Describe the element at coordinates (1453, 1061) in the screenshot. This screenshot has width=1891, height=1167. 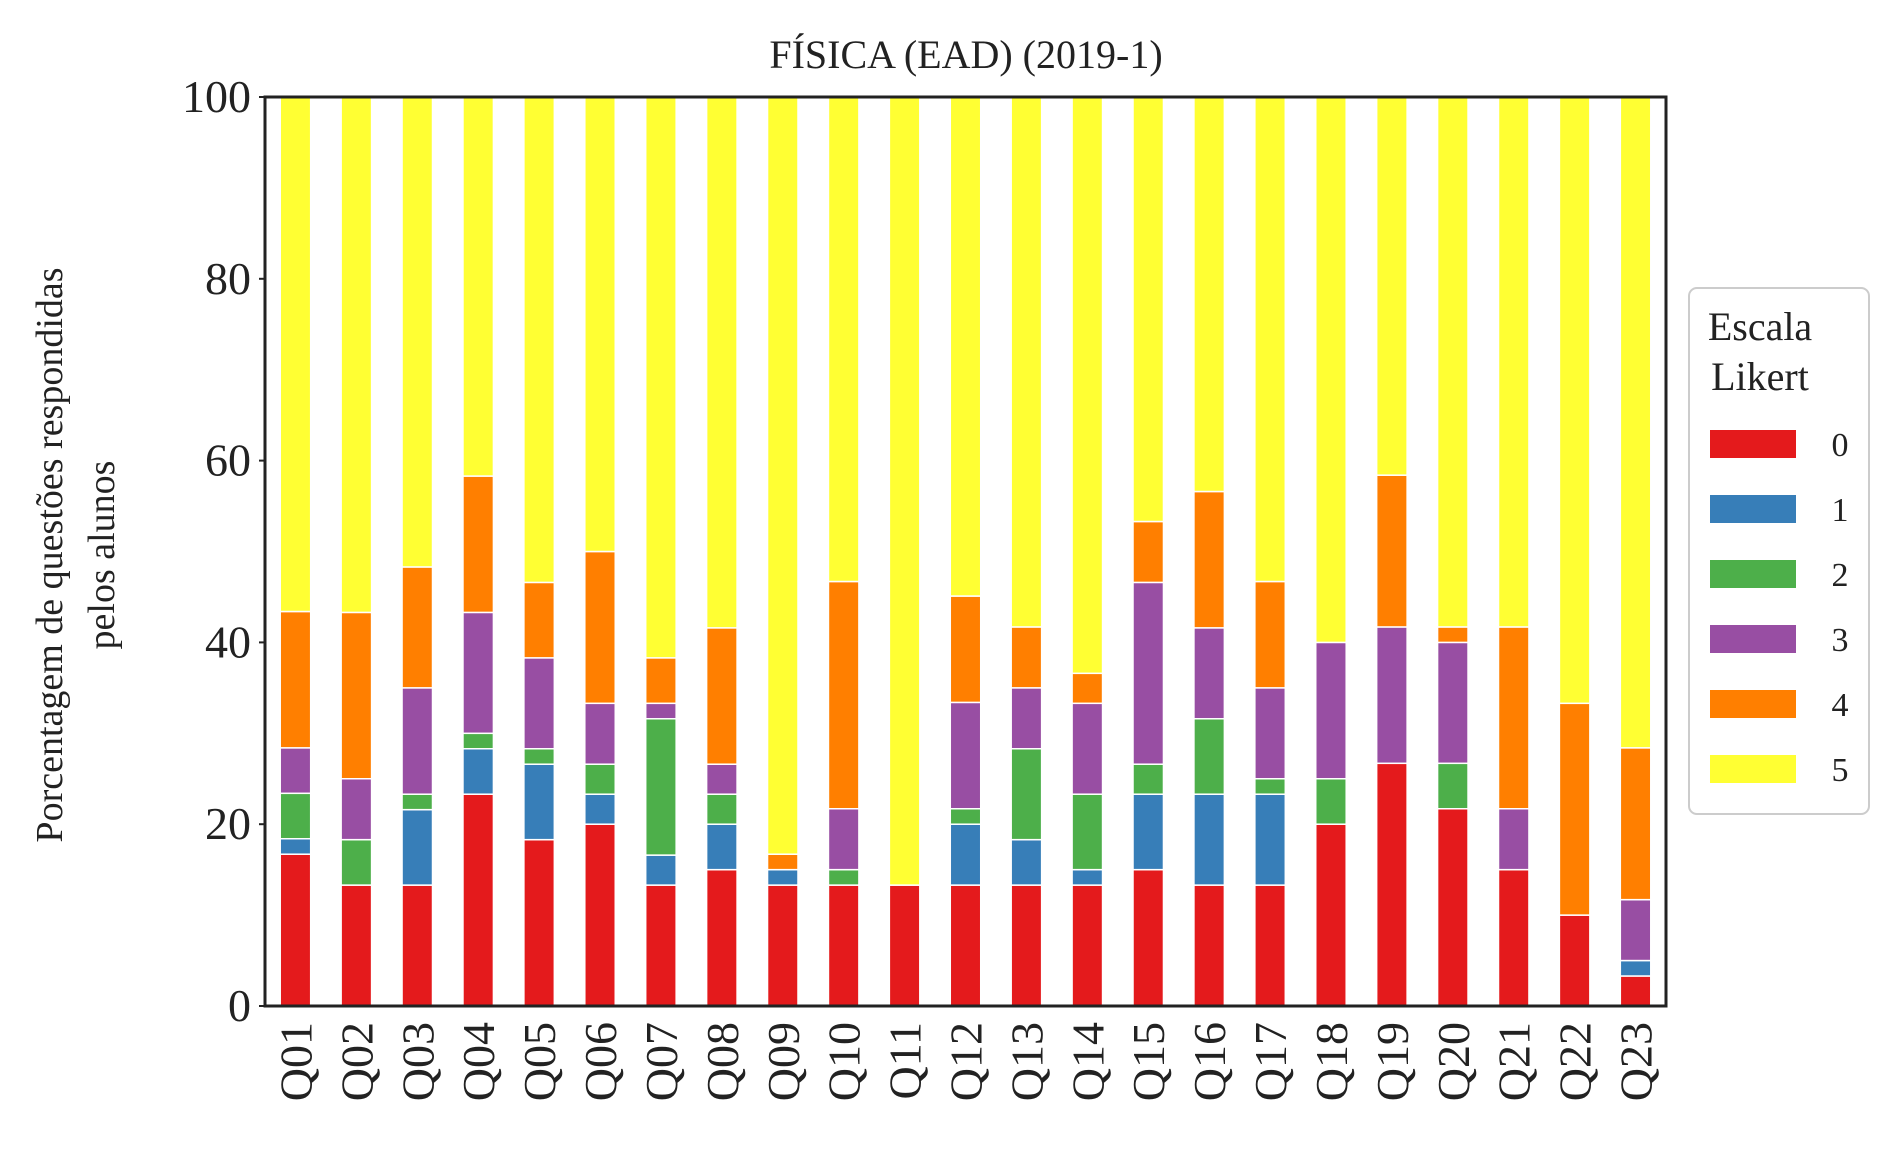
I see `x-tick-label: Q20` at that location.